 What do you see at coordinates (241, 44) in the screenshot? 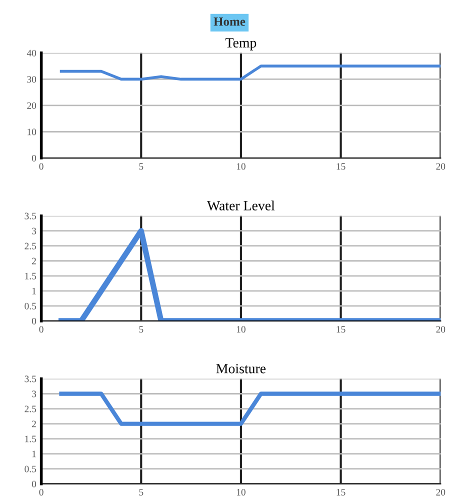
I see `chart-title: Temp` at bounding box center [241, 44].